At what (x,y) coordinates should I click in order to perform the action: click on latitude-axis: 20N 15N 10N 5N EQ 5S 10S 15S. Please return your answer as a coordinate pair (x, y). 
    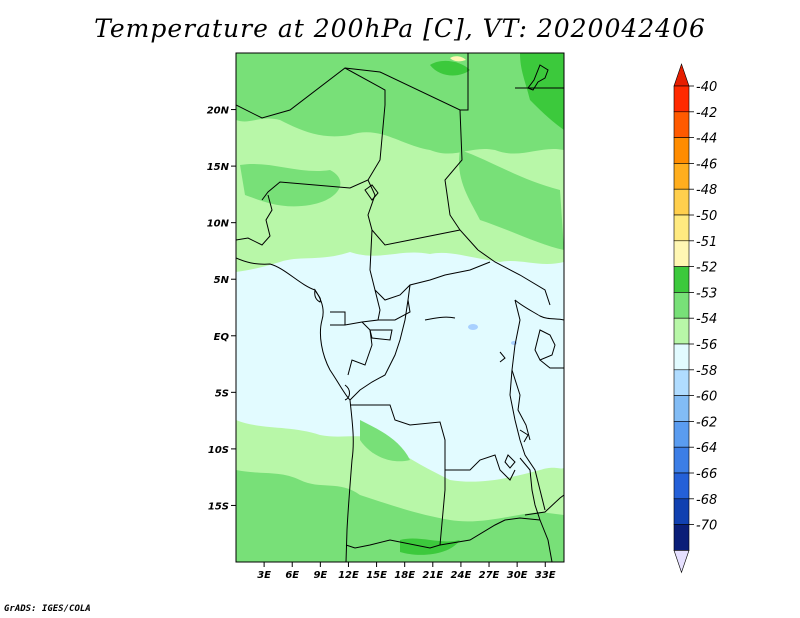
    Looking at the image, I should click on (221, 309).